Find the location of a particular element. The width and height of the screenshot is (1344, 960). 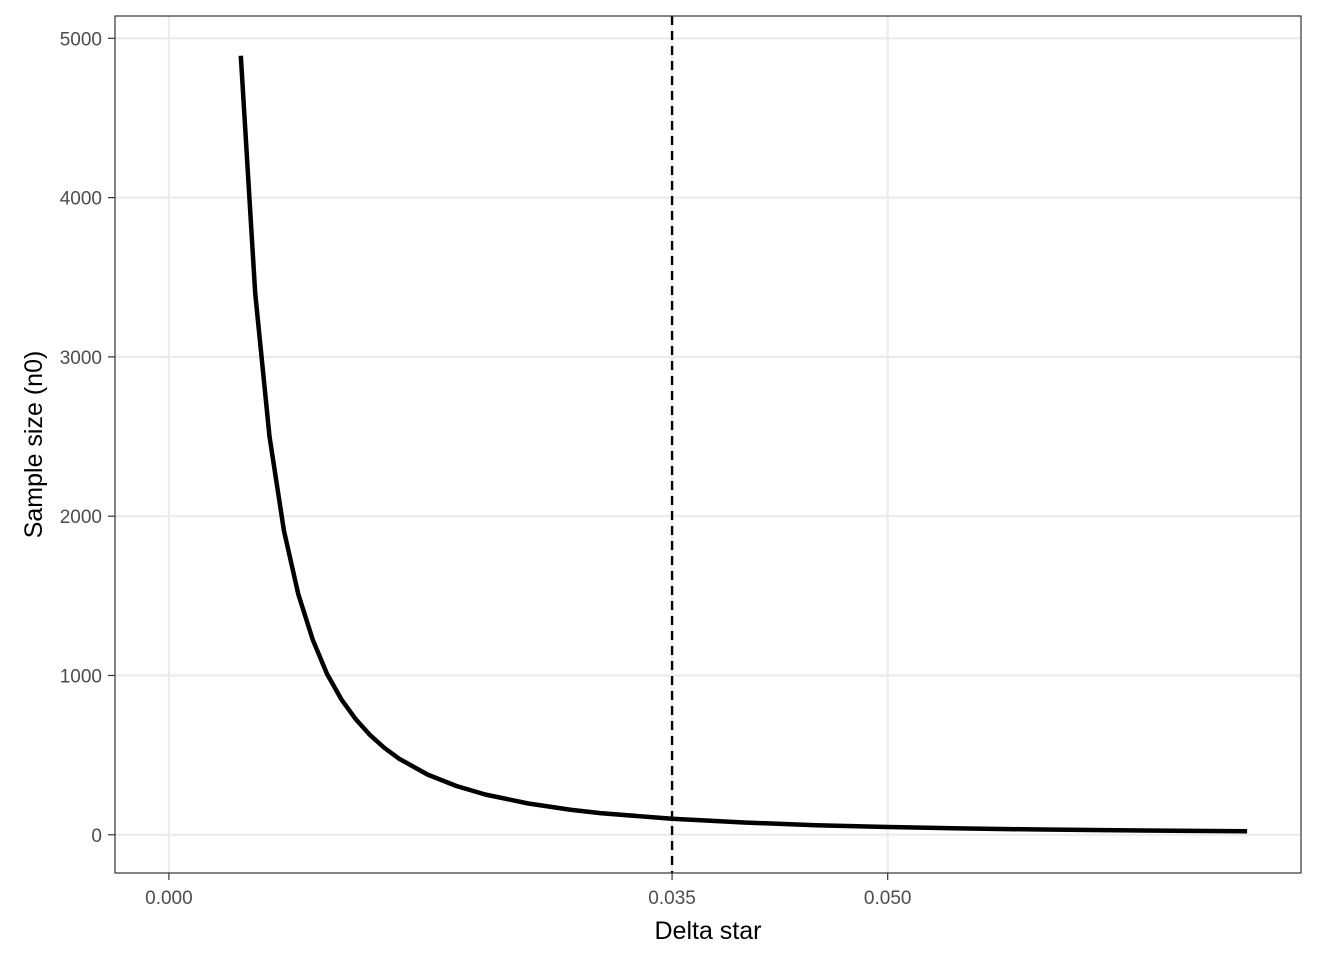

x-axis-title: Delta star is located at coordinates (708, 931).